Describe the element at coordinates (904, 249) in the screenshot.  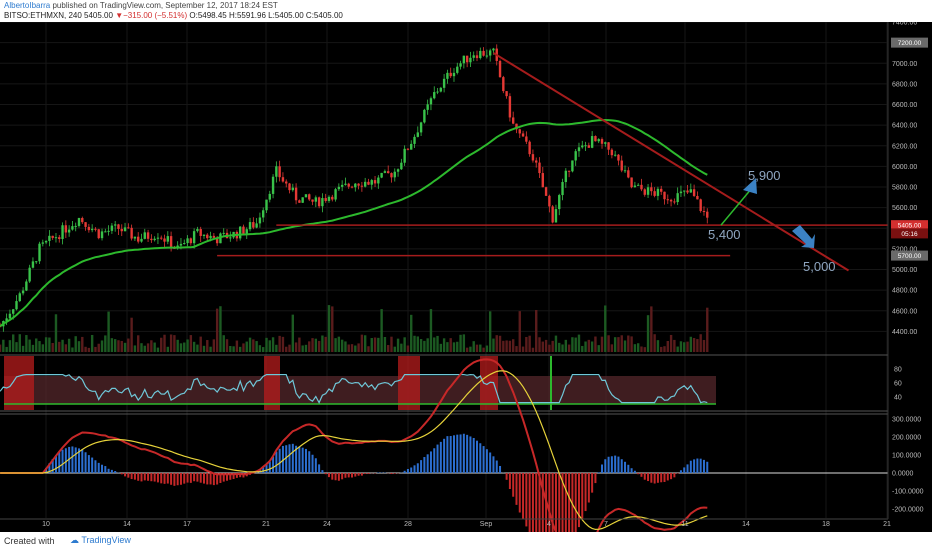
I see `price-tick-label: 5200.00` at that location.